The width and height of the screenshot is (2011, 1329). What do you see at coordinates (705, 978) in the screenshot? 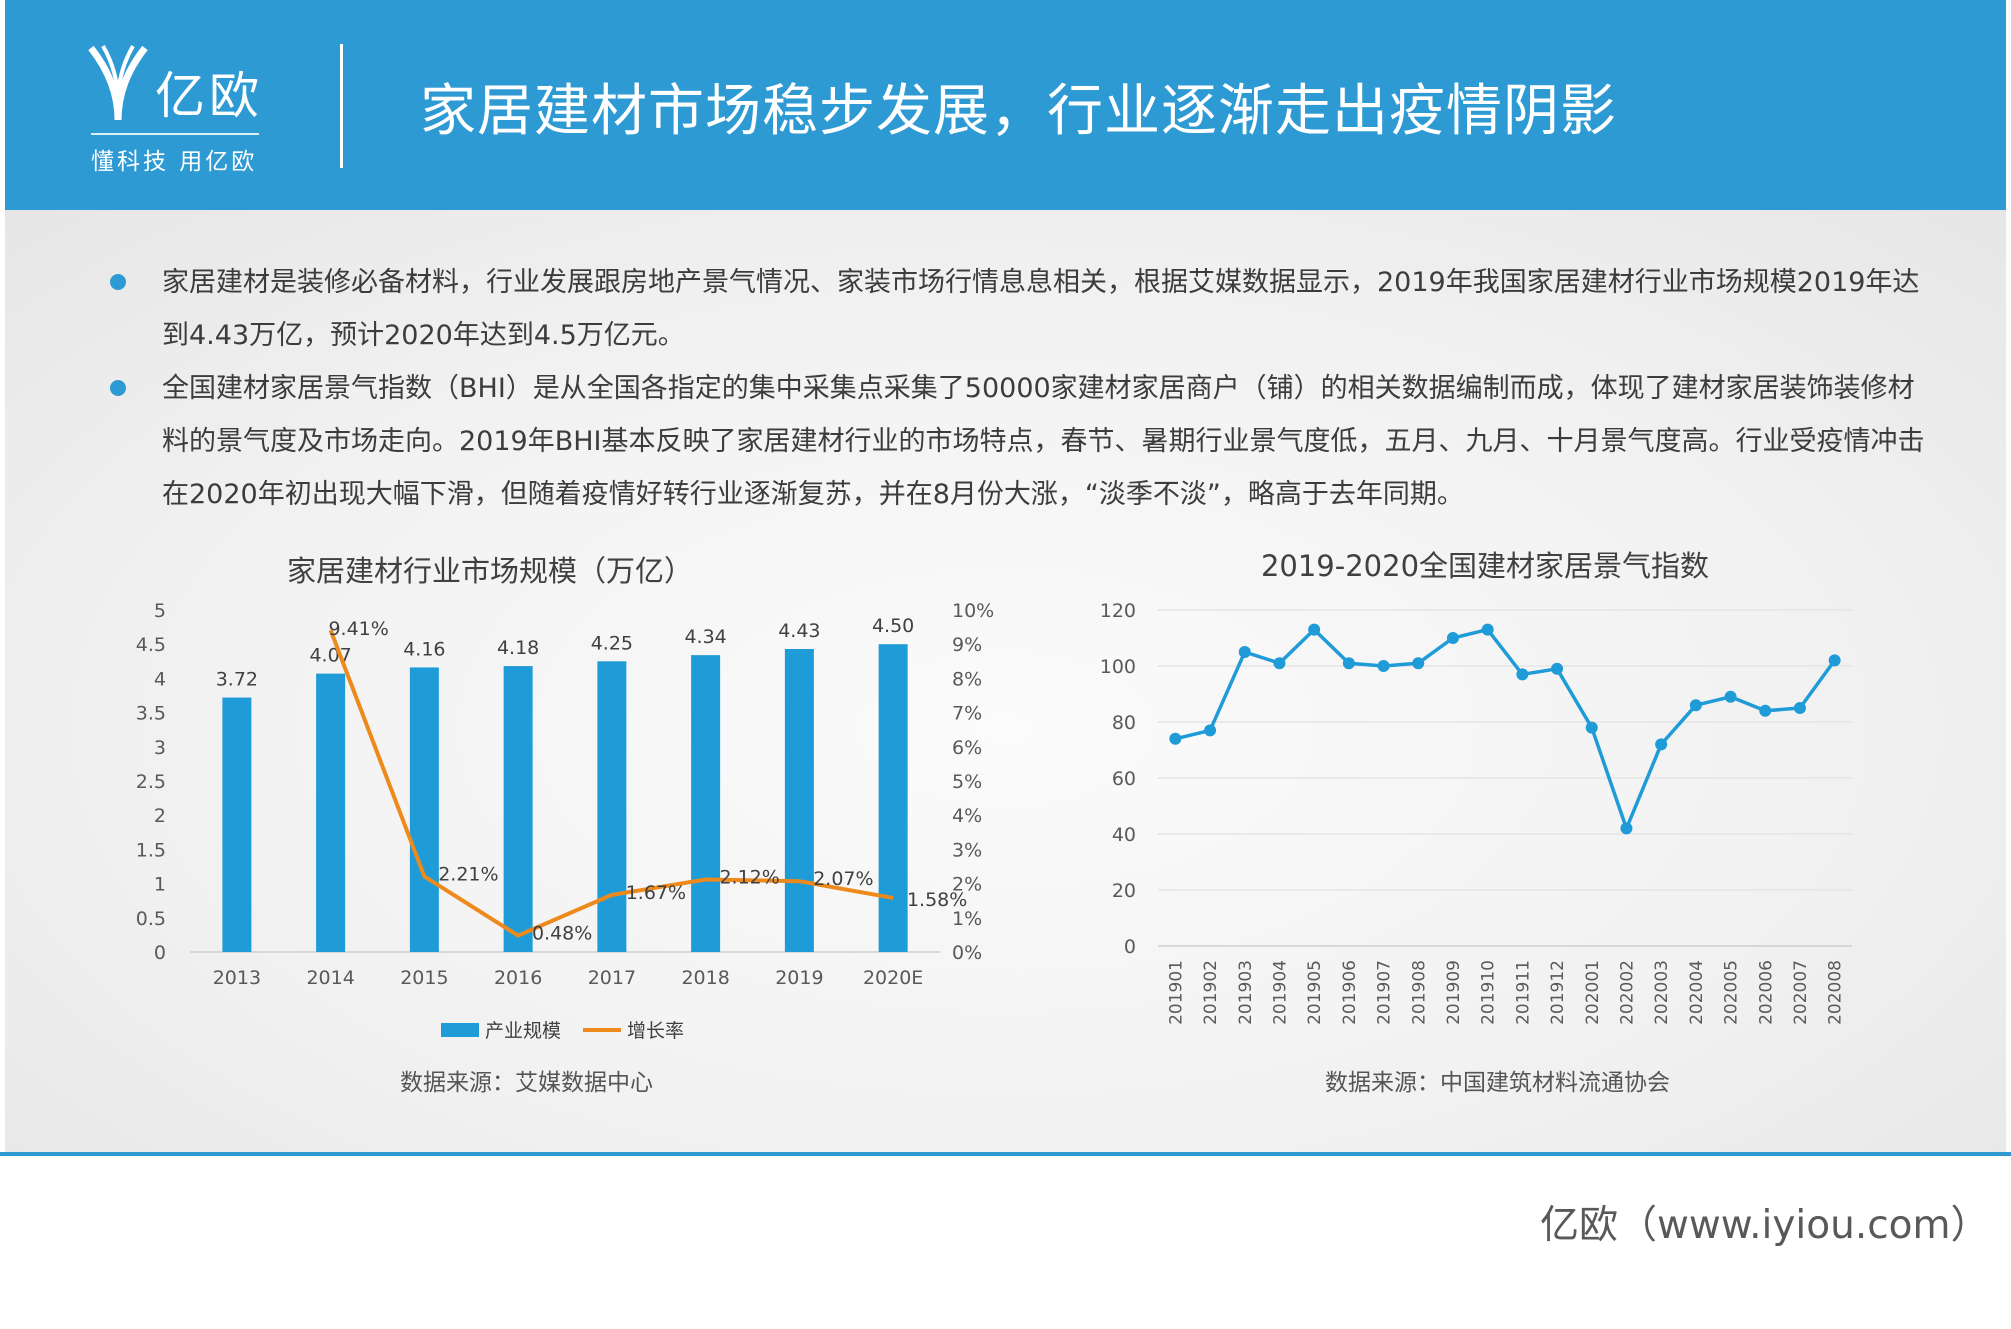
I see `x-tick-label: 2018` at bounding box center [705, 978].